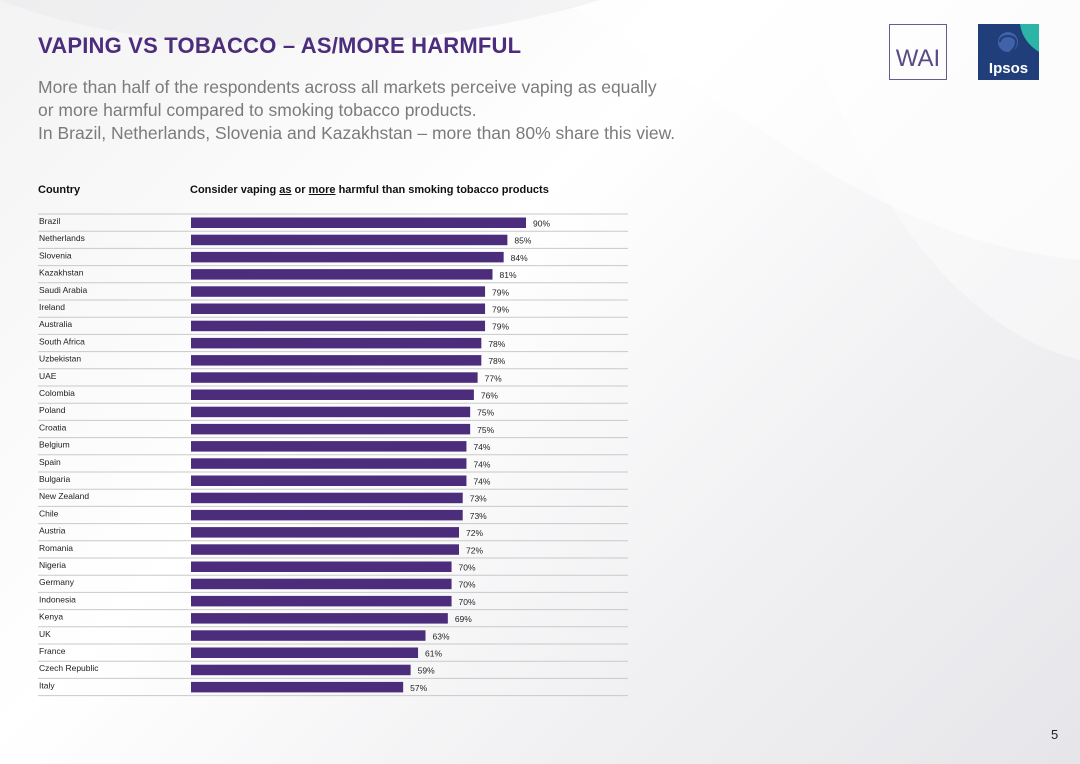 The image size is (1080, 764). Describe the element at coordinates (60, 359) in the screenshot. I see `country-label: Uzbekistan` at that location.